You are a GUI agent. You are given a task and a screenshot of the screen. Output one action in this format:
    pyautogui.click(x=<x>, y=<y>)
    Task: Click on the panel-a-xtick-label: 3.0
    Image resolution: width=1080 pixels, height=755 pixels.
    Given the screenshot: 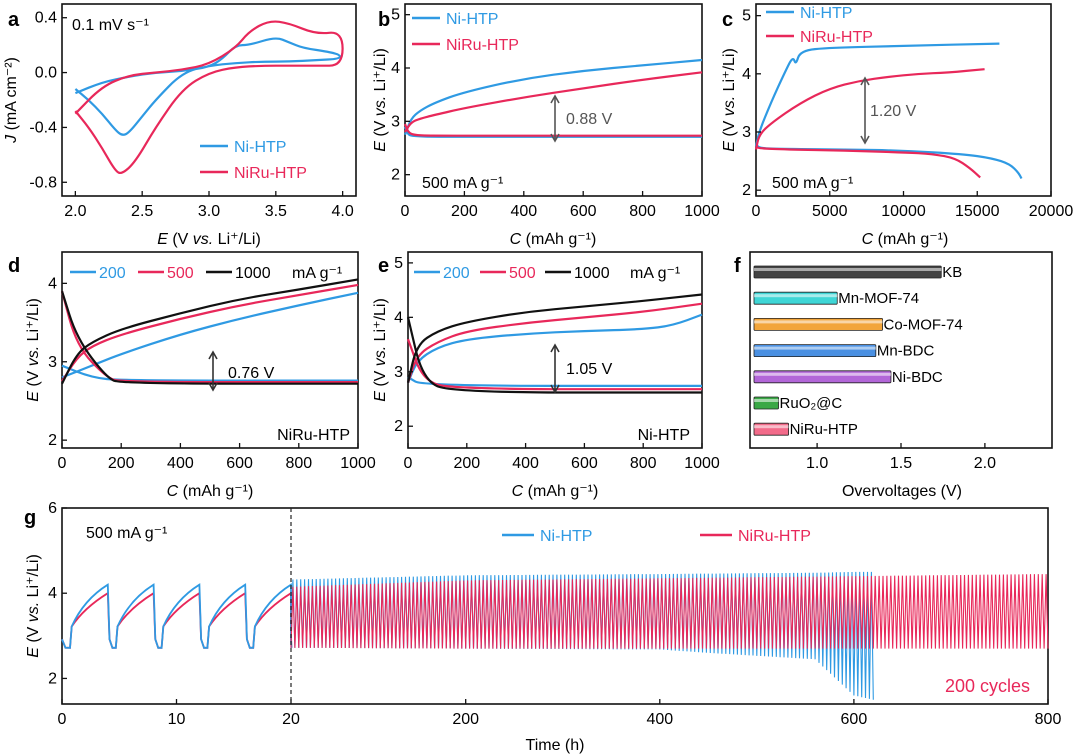 What is the action you would take?
    pyautogui.click(x=209, y=211)
    